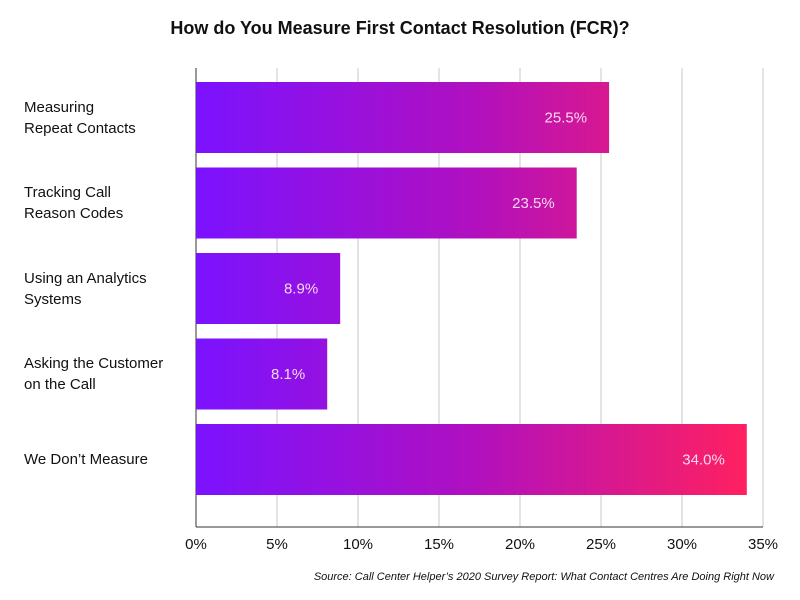  What do you see at coordinates (85, 289) in the screenshot?
I see `category-label: Using an Analytics Systems` at bounding box center [85, 289].